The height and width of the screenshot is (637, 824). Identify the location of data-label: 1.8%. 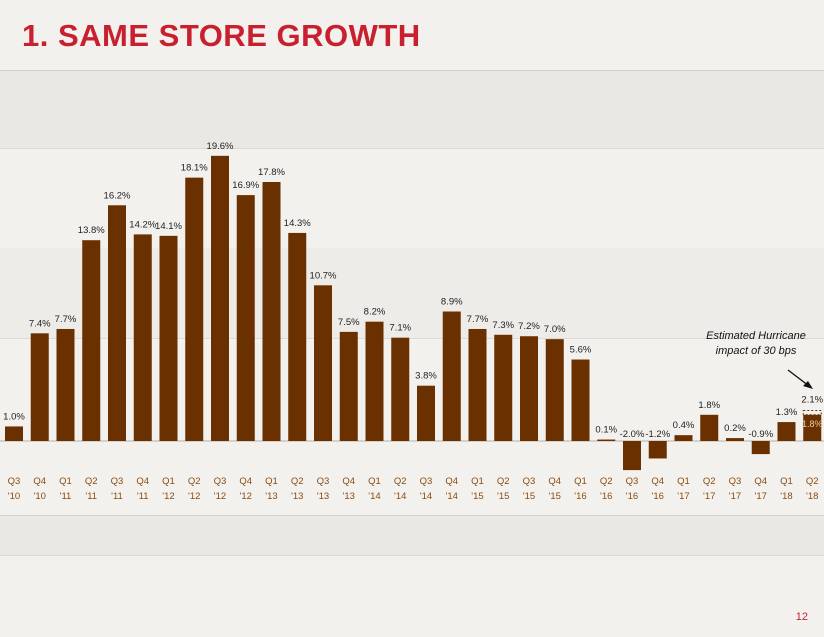
(709, 405).